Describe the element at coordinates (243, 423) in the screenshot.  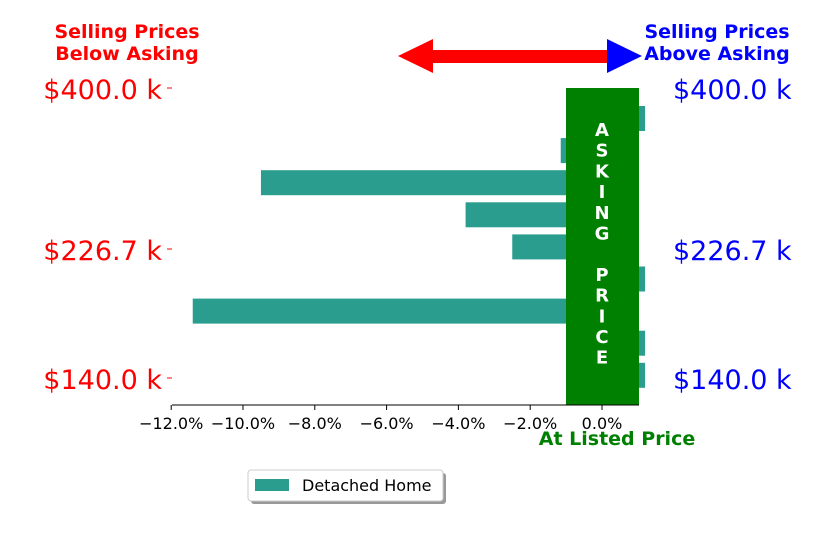
I see `x-tick-label-1: −10.0%` at that location.